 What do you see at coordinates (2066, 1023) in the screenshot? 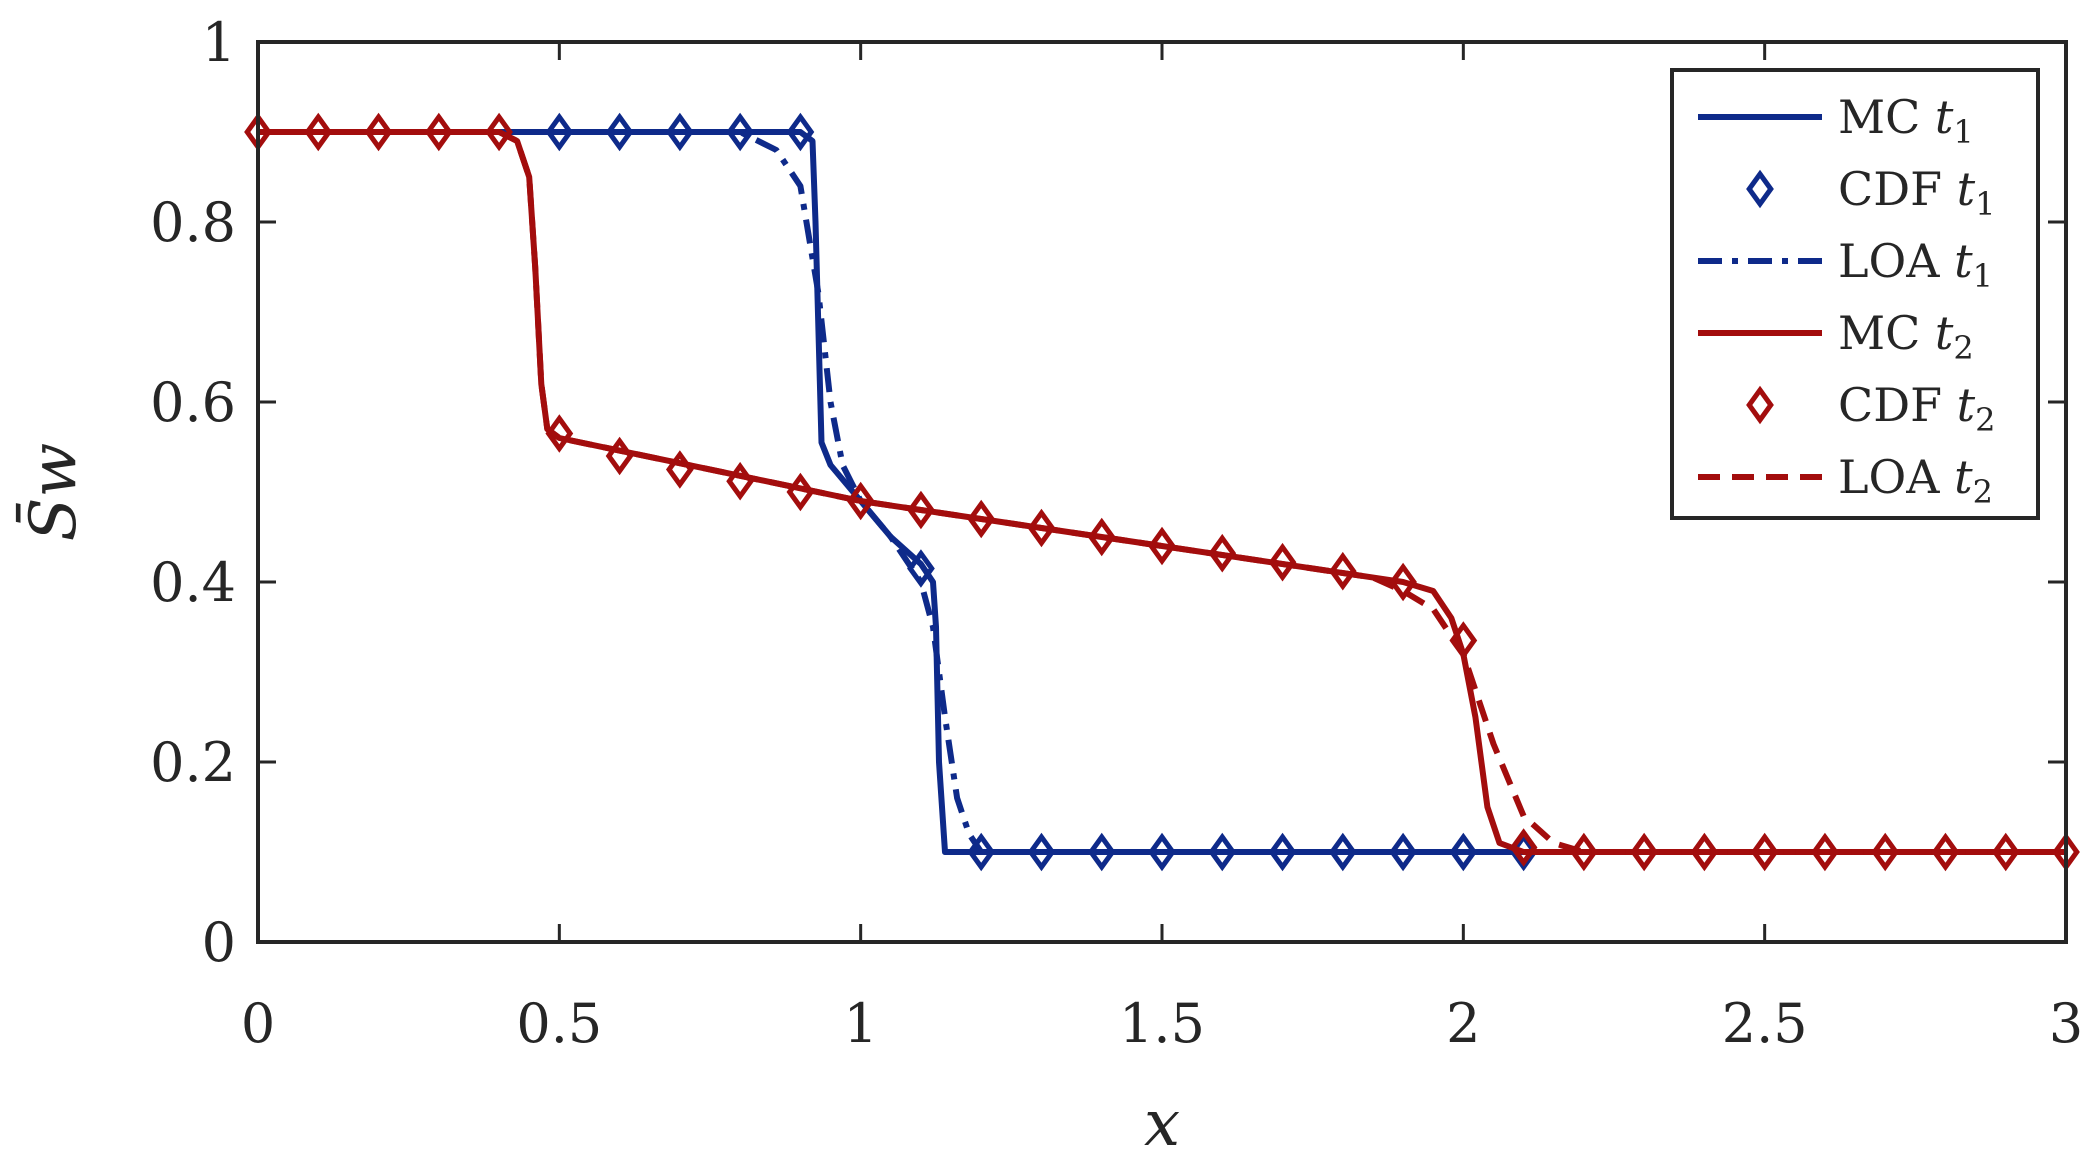
I see `x-tick-label: 3` at bounding box center [2066, 1023].